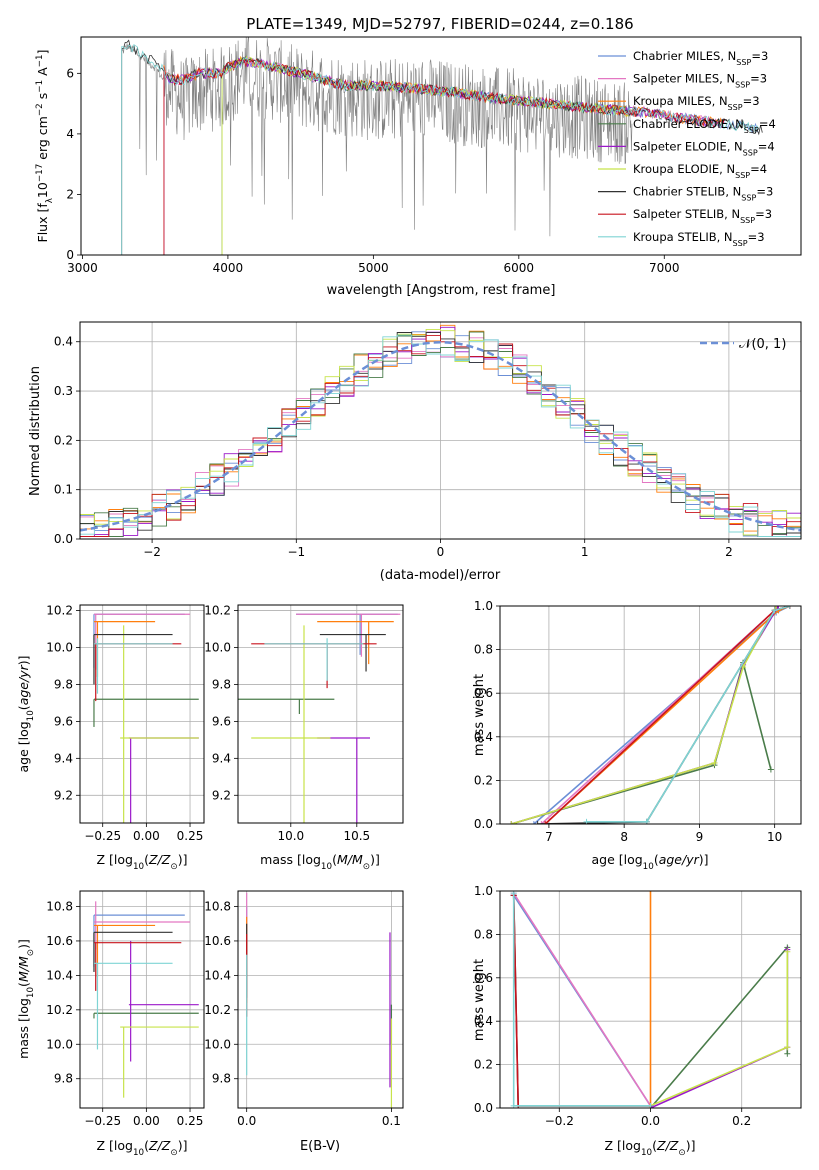 Image resolution: width=819 pixels, height=1170 pixels. What do you see at coordinates (483, 737) in the screenshot?
I see `y-tick-label: 0.4` at bounding box center [483, 737].